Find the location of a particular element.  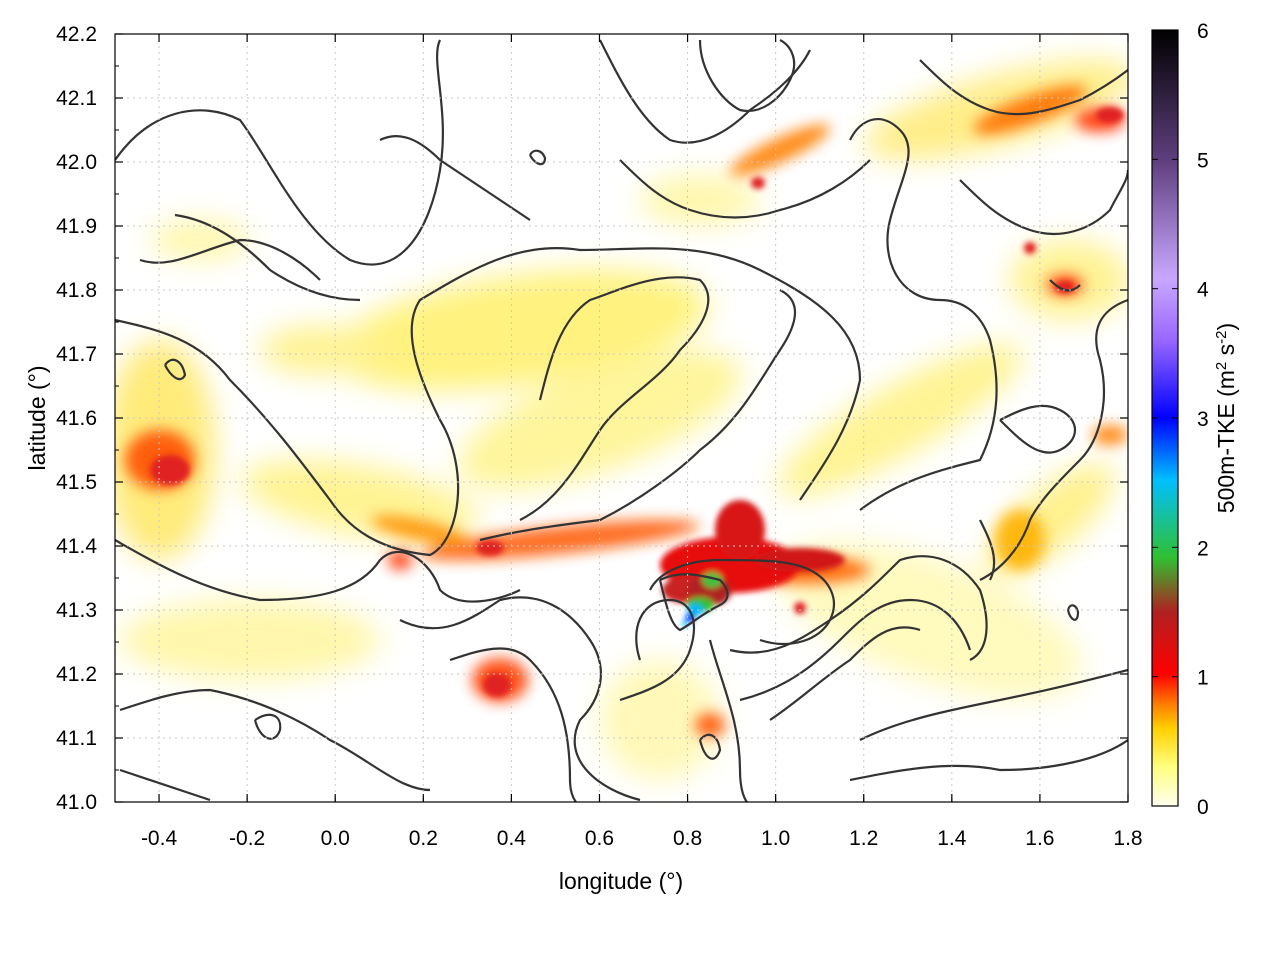

y-tick-label: 42.0 is located at coordinates (76, 162).